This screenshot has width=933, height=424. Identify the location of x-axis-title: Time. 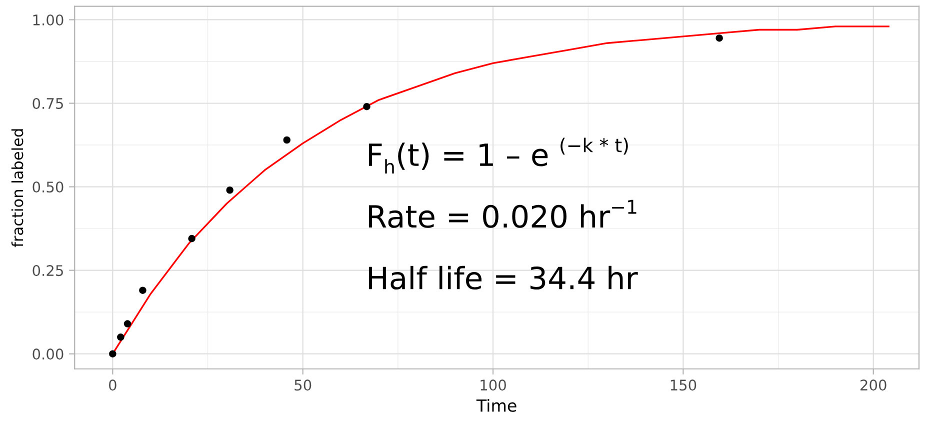
(496, 405).